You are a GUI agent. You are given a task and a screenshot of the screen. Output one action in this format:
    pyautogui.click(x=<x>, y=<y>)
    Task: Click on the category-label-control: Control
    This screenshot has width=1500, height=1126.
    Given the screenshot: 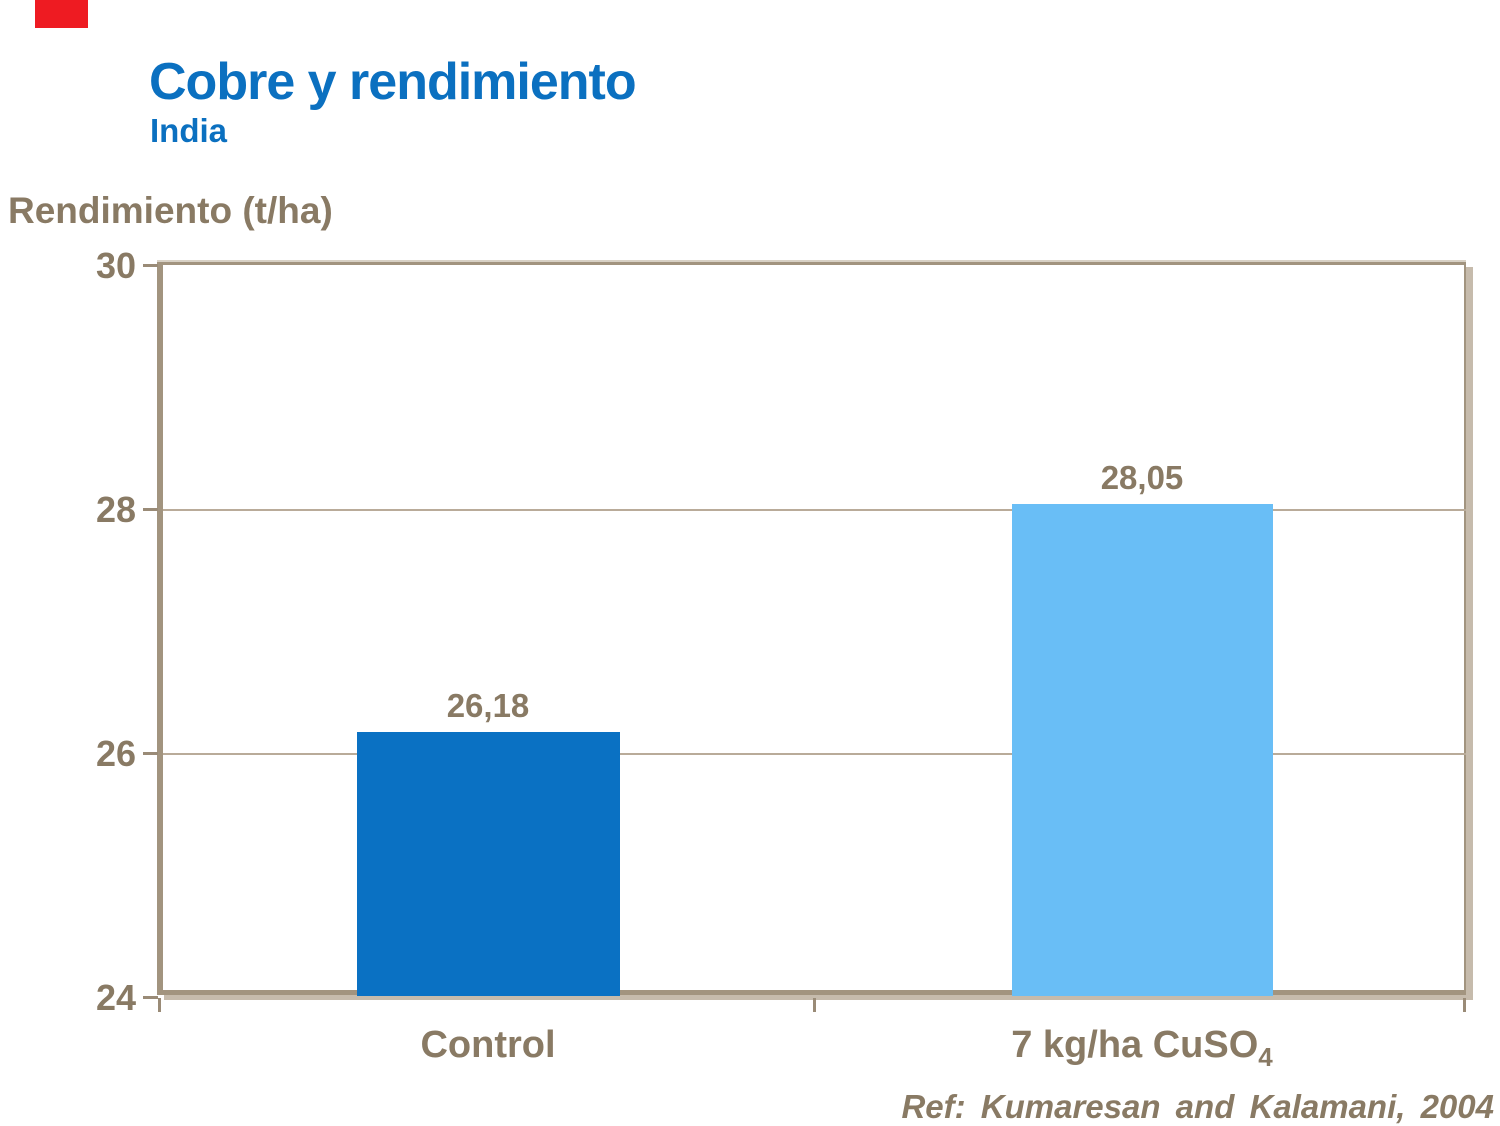 What is the action you would take?
    pyautogui.click(x=488, y=1045)
    